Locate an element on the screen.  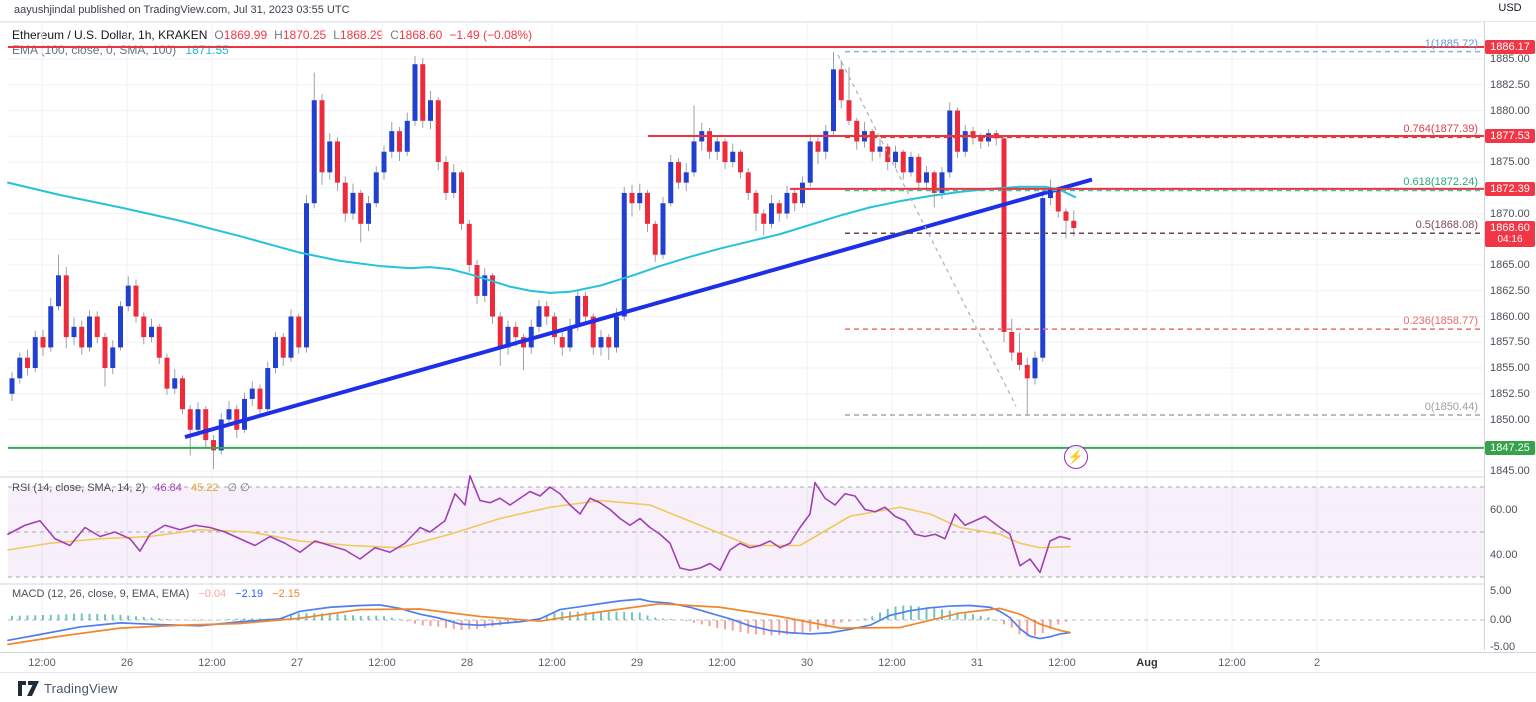
ohlc-values: O1869.99 H1870.25 L1868.29 C1868.60 is located at coordinates (324, 35).